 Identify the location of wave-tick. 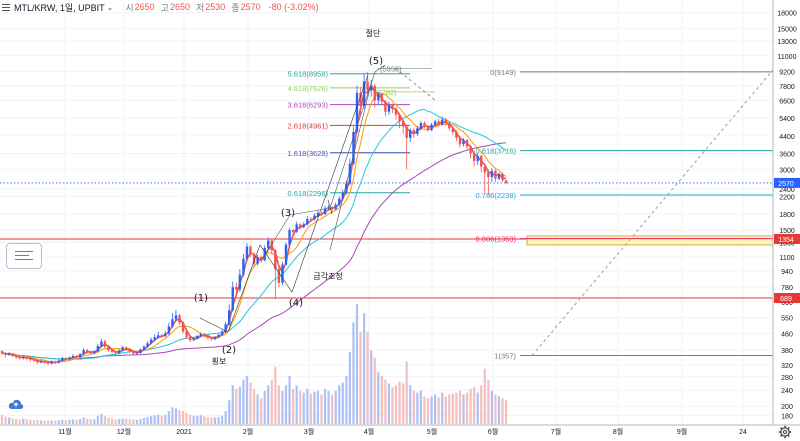
(330, 207).